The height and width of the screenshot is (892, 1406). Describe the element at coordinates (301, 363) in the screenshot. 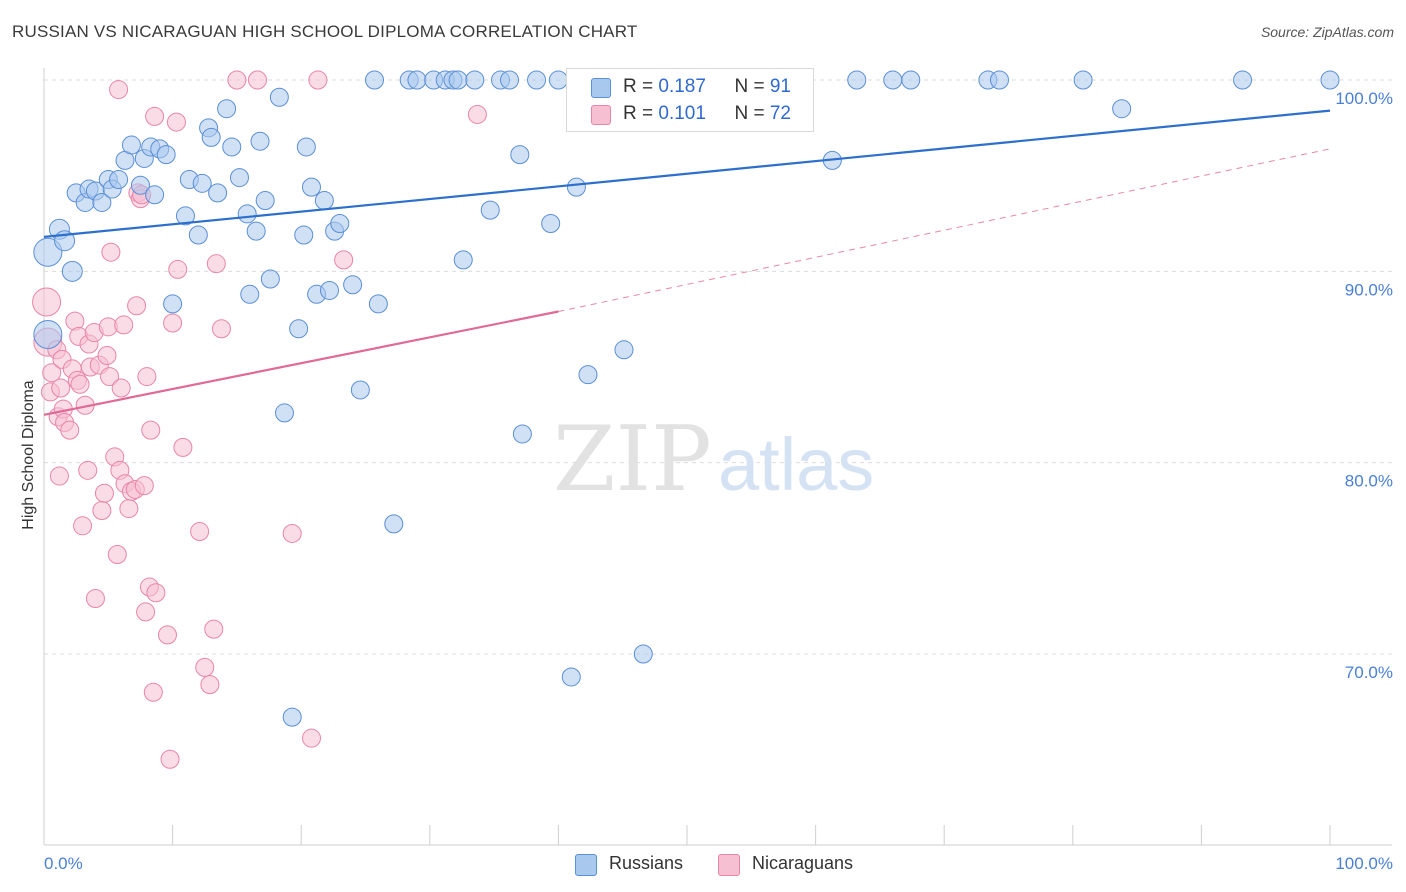

I see `nicaraguans-trend-line` at that location.